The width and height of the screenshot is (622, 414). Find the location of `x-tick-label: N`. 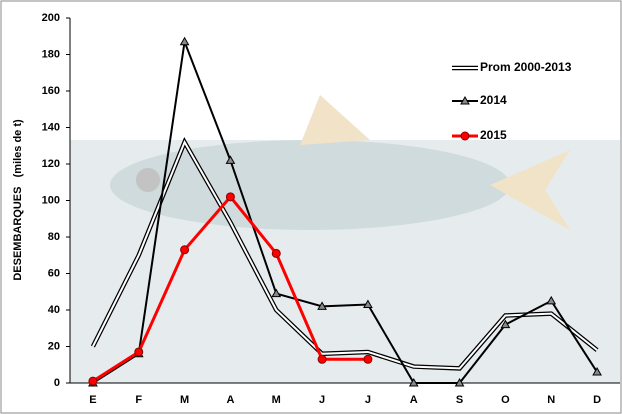

x-tick-label: N is located at coordinates (551, 400).